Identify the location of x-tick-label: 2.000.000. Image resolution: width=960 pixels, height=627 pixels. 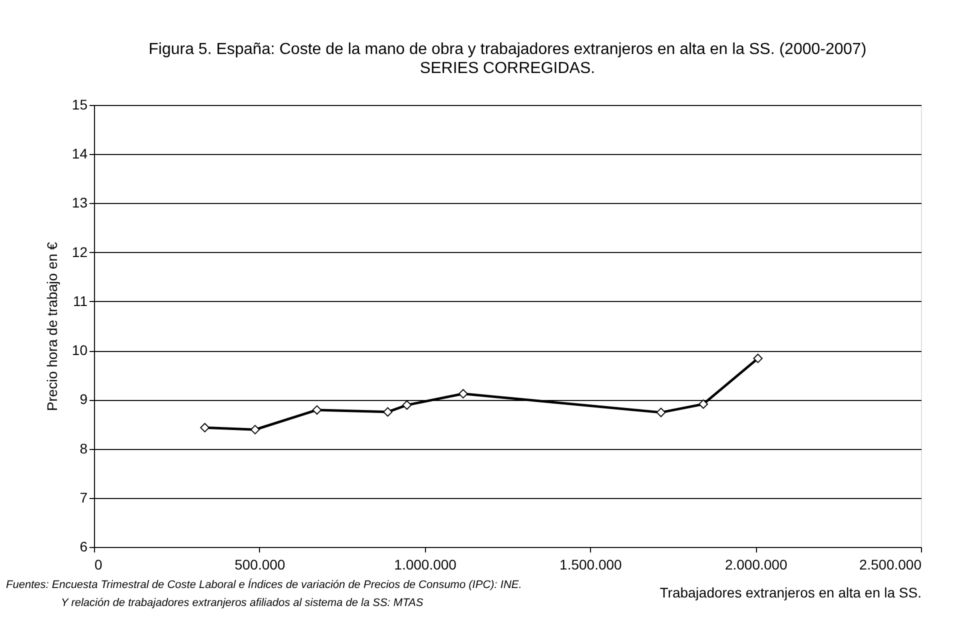
(756, 564).